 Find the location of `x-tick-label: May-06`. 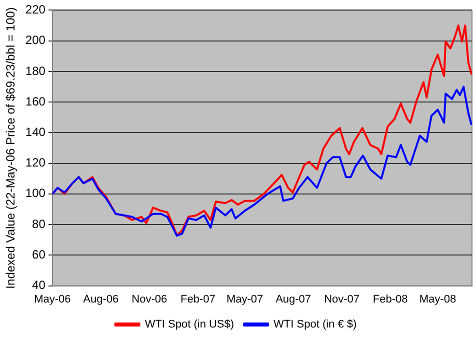

x-tick-label: May-06 is located at coordinates (52, 299).